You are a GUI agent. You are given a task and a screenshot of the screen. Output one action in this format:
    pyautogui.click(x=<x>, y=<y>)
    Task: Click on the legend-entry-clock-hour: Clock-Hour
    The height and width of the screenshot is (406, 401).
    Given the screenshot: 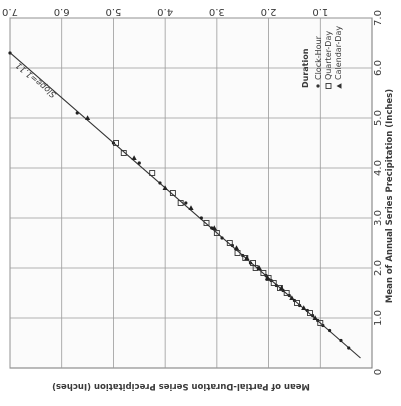 What is the action you would take?
    pyautogui.click(x=318, y=61)
    